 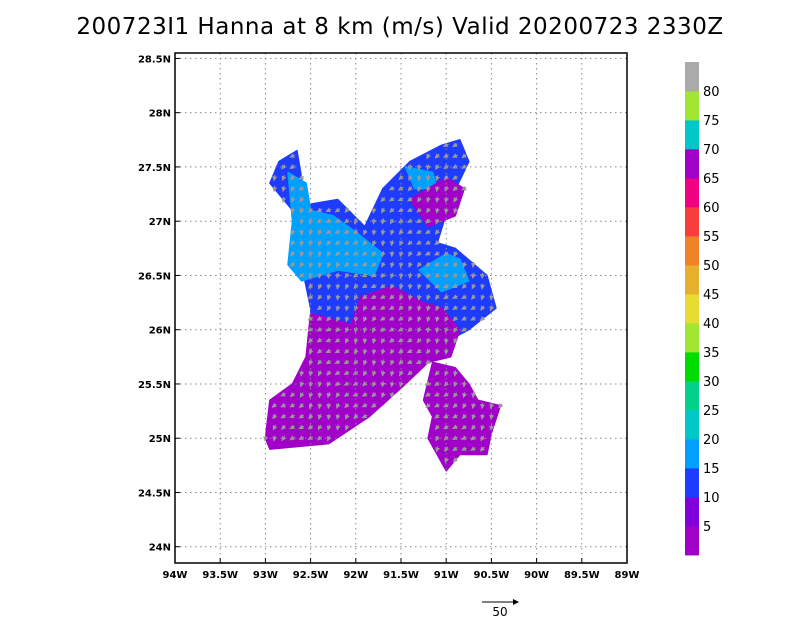 What do you see at coordinates (711, 266) in the screenshot?
I see `colorbar-label: 50` at bounding box center [711, 266].